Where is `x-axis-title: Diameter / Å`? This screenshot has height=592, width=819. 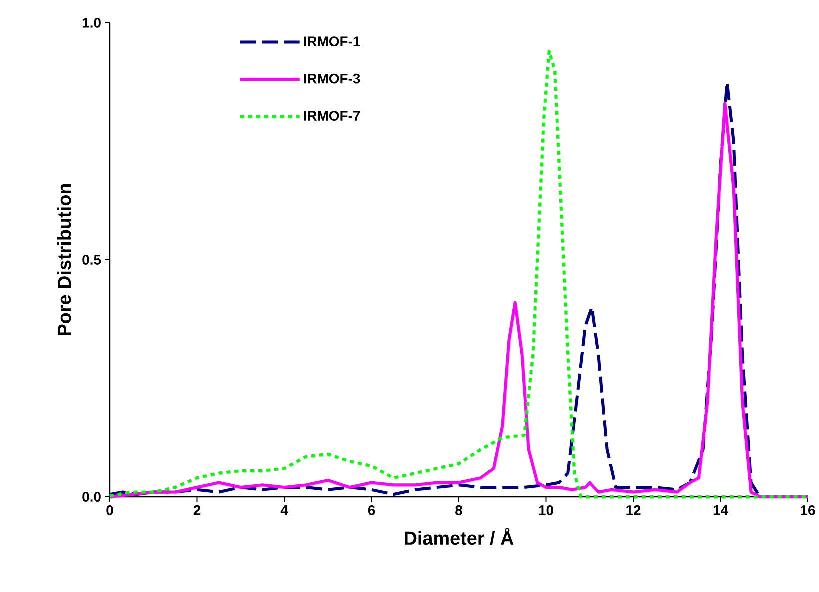
x-axis-title: Diameter / Å is located at coordinates (459, 537).